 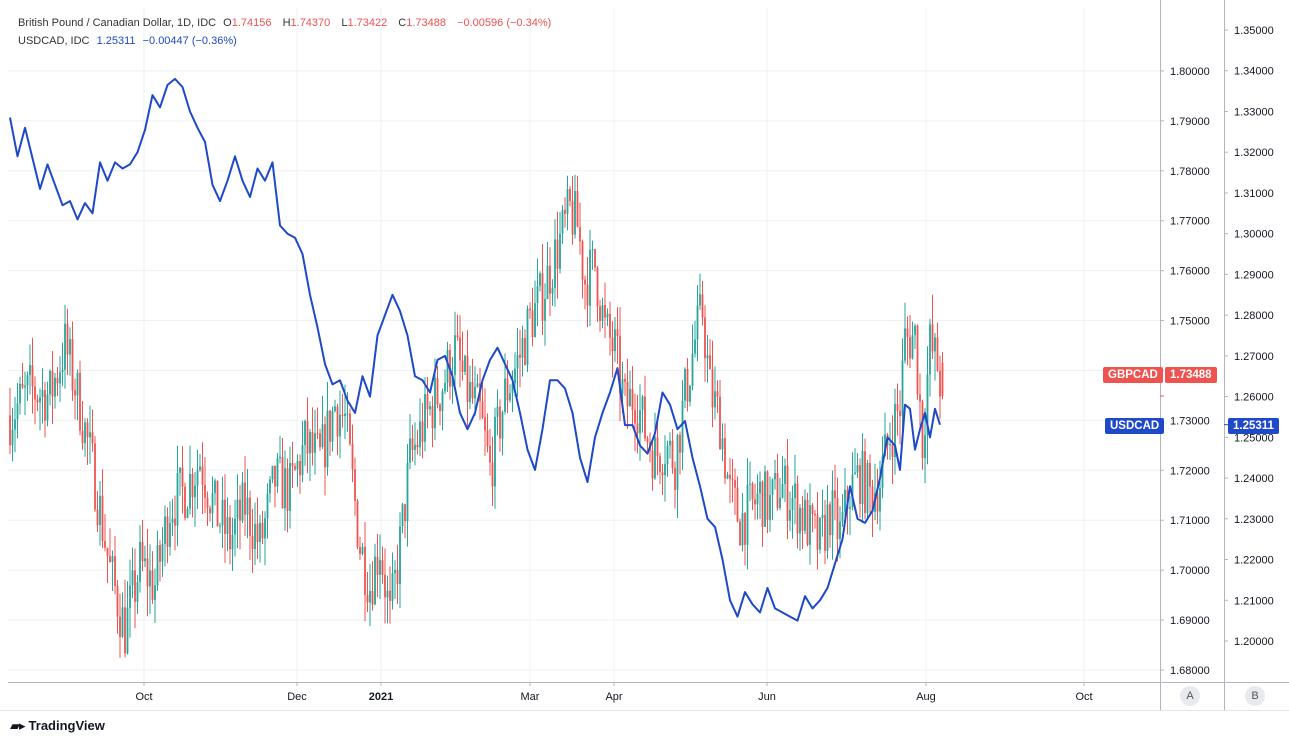 What do you see at coordinates (1254, 316) in the screenshot?
I see `usdcad-axis-tick-label: 1.28000` at bounding box center [1254, 316].